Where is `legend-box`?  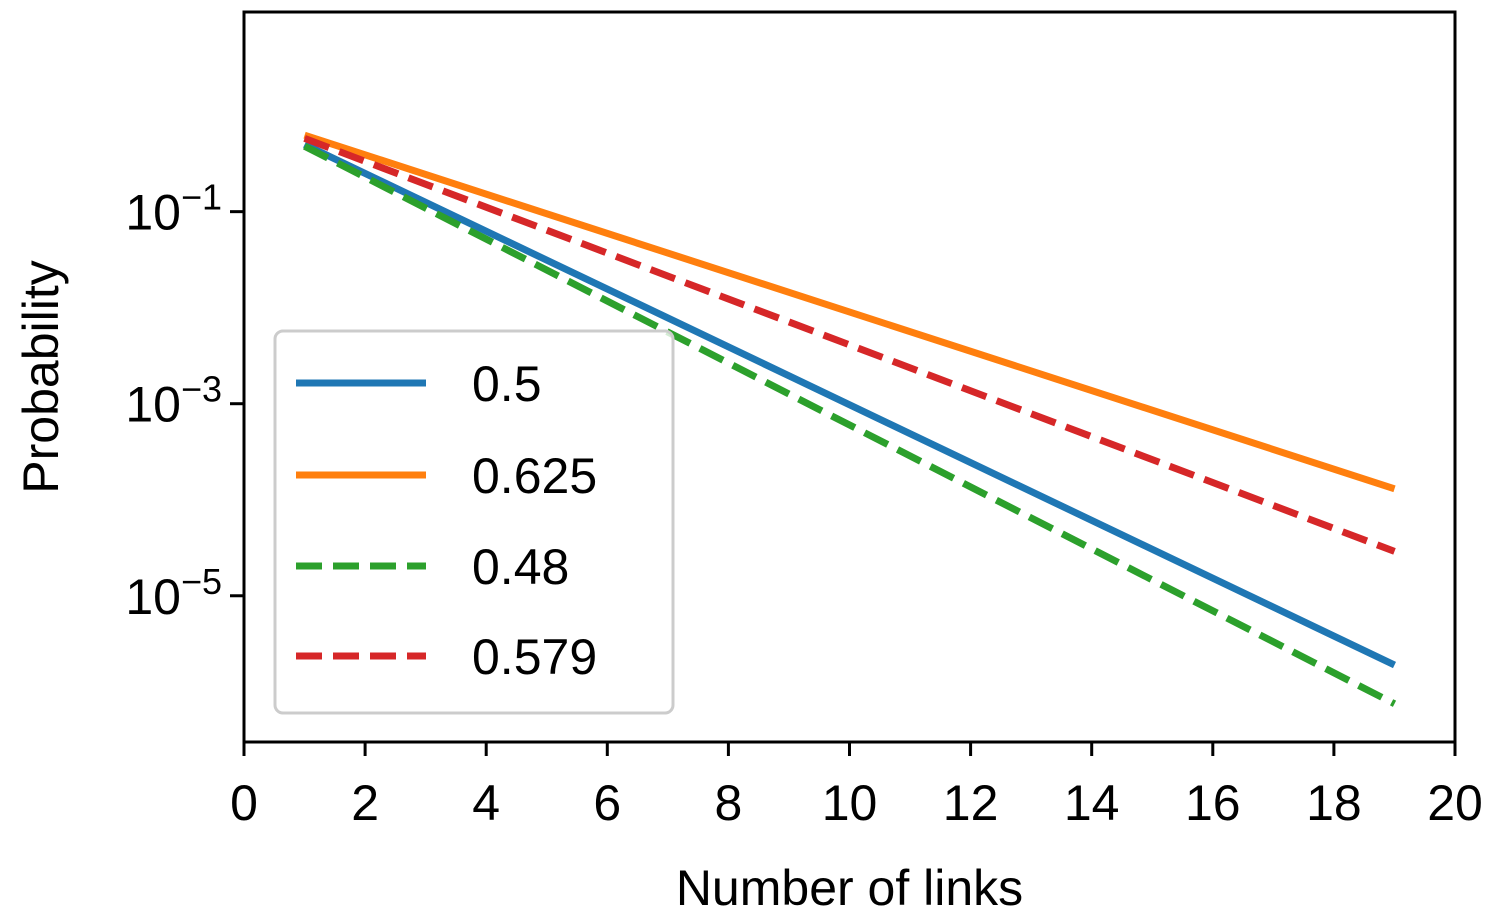 legend-box is located at coordinates (474, 522).